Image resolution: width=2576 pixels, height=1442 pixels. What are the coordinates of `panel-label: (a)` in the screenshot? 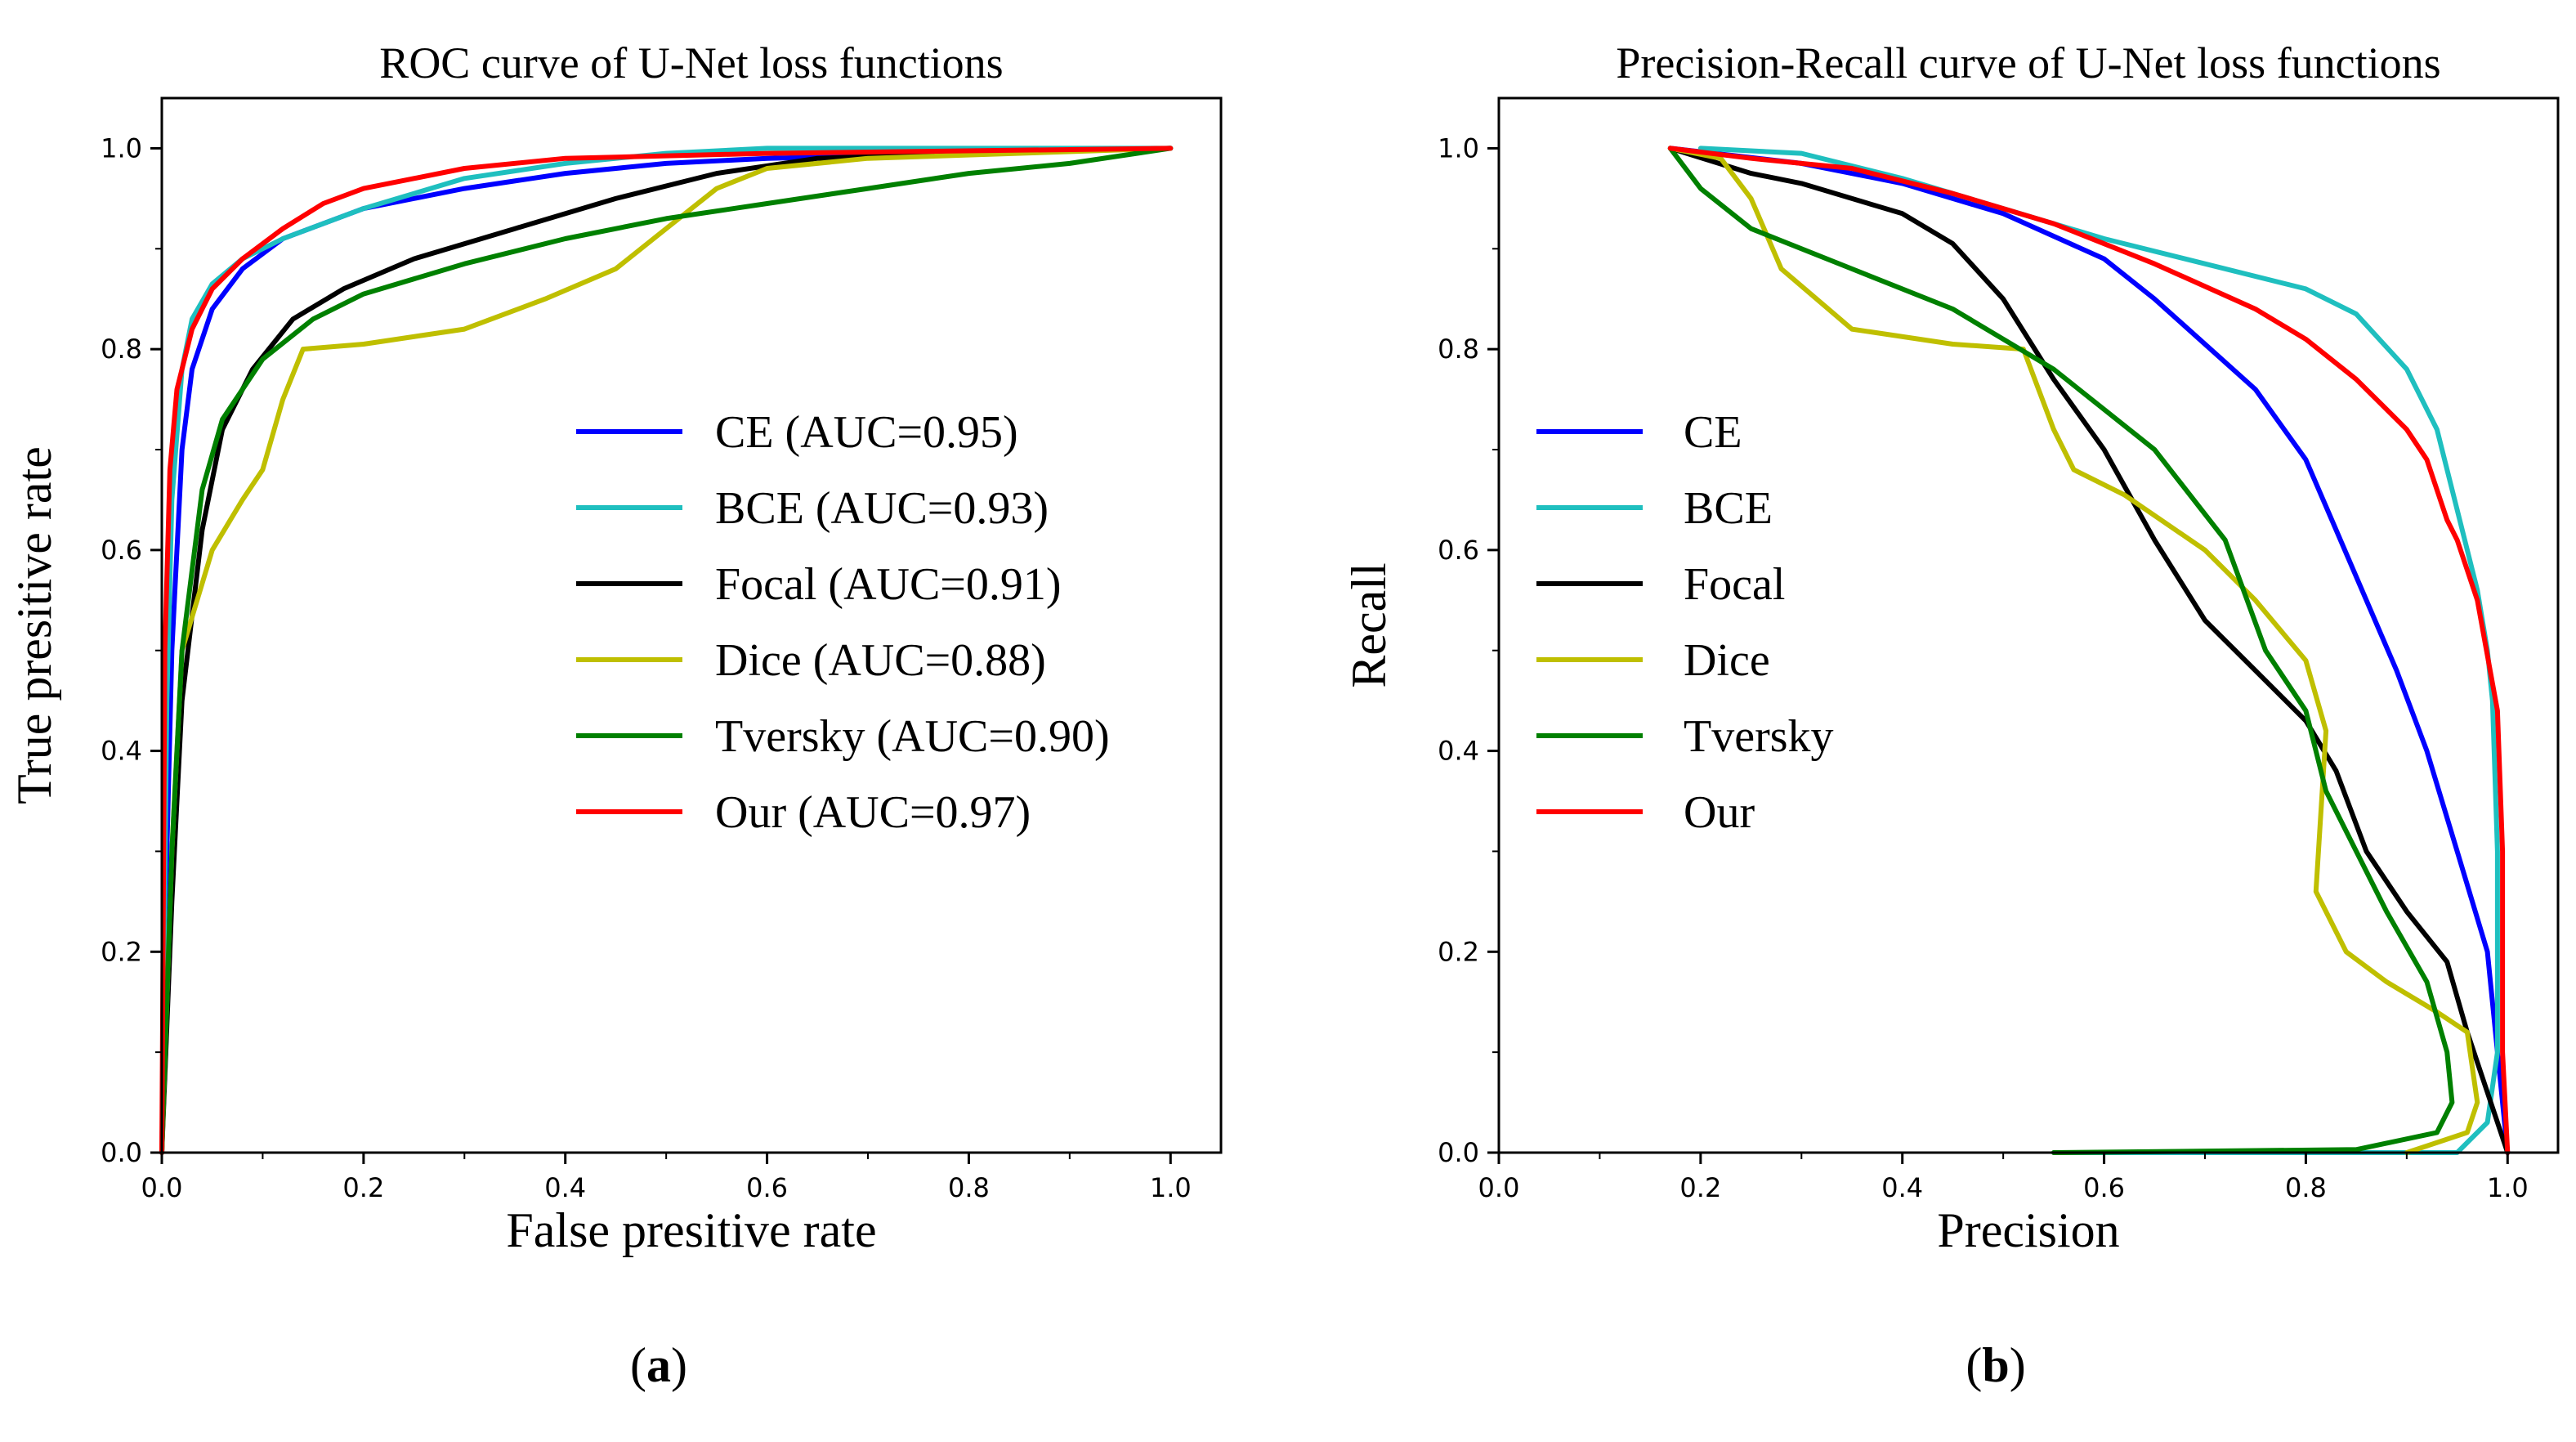 It's located at (658, 1365).